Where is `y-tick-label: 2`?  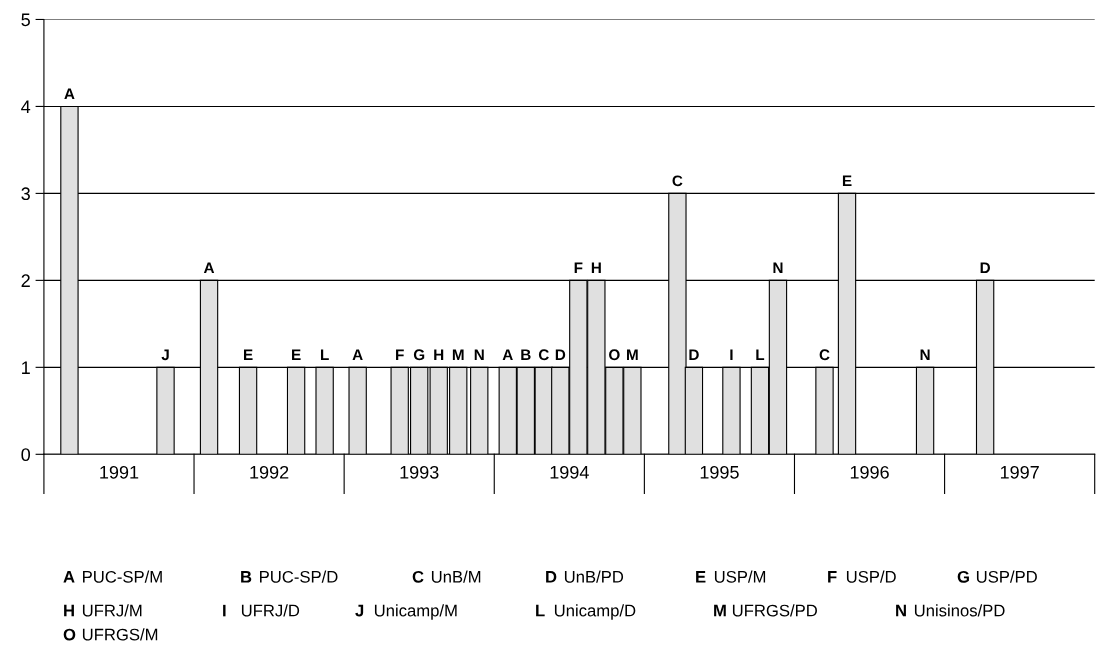 y-tick-label: 2 is located at coordinates (25, 280).